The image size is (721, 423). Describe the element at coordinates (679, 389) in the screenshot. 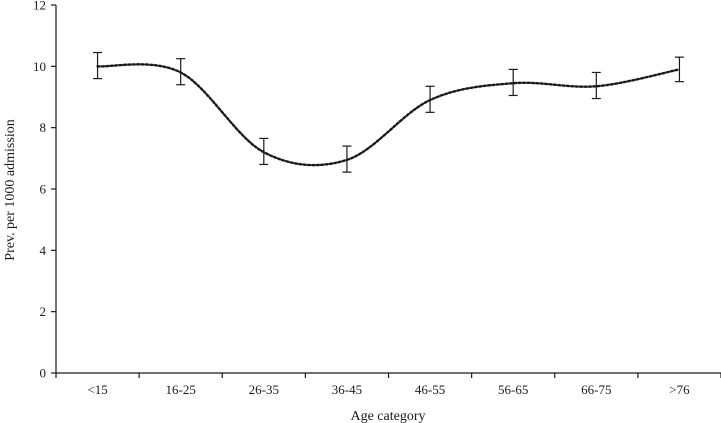

I see `x-tick-label: >76` at that location.